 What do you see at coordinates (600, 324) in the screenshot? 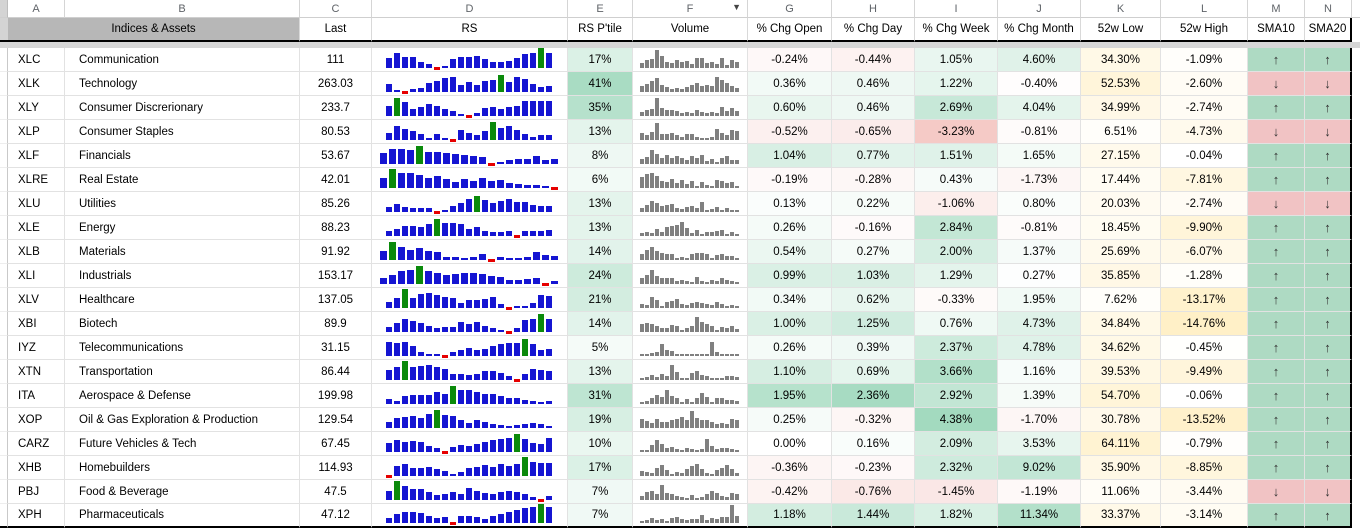
I see `rs-ptile-cell: 14%` at bounding box center [600, 324].